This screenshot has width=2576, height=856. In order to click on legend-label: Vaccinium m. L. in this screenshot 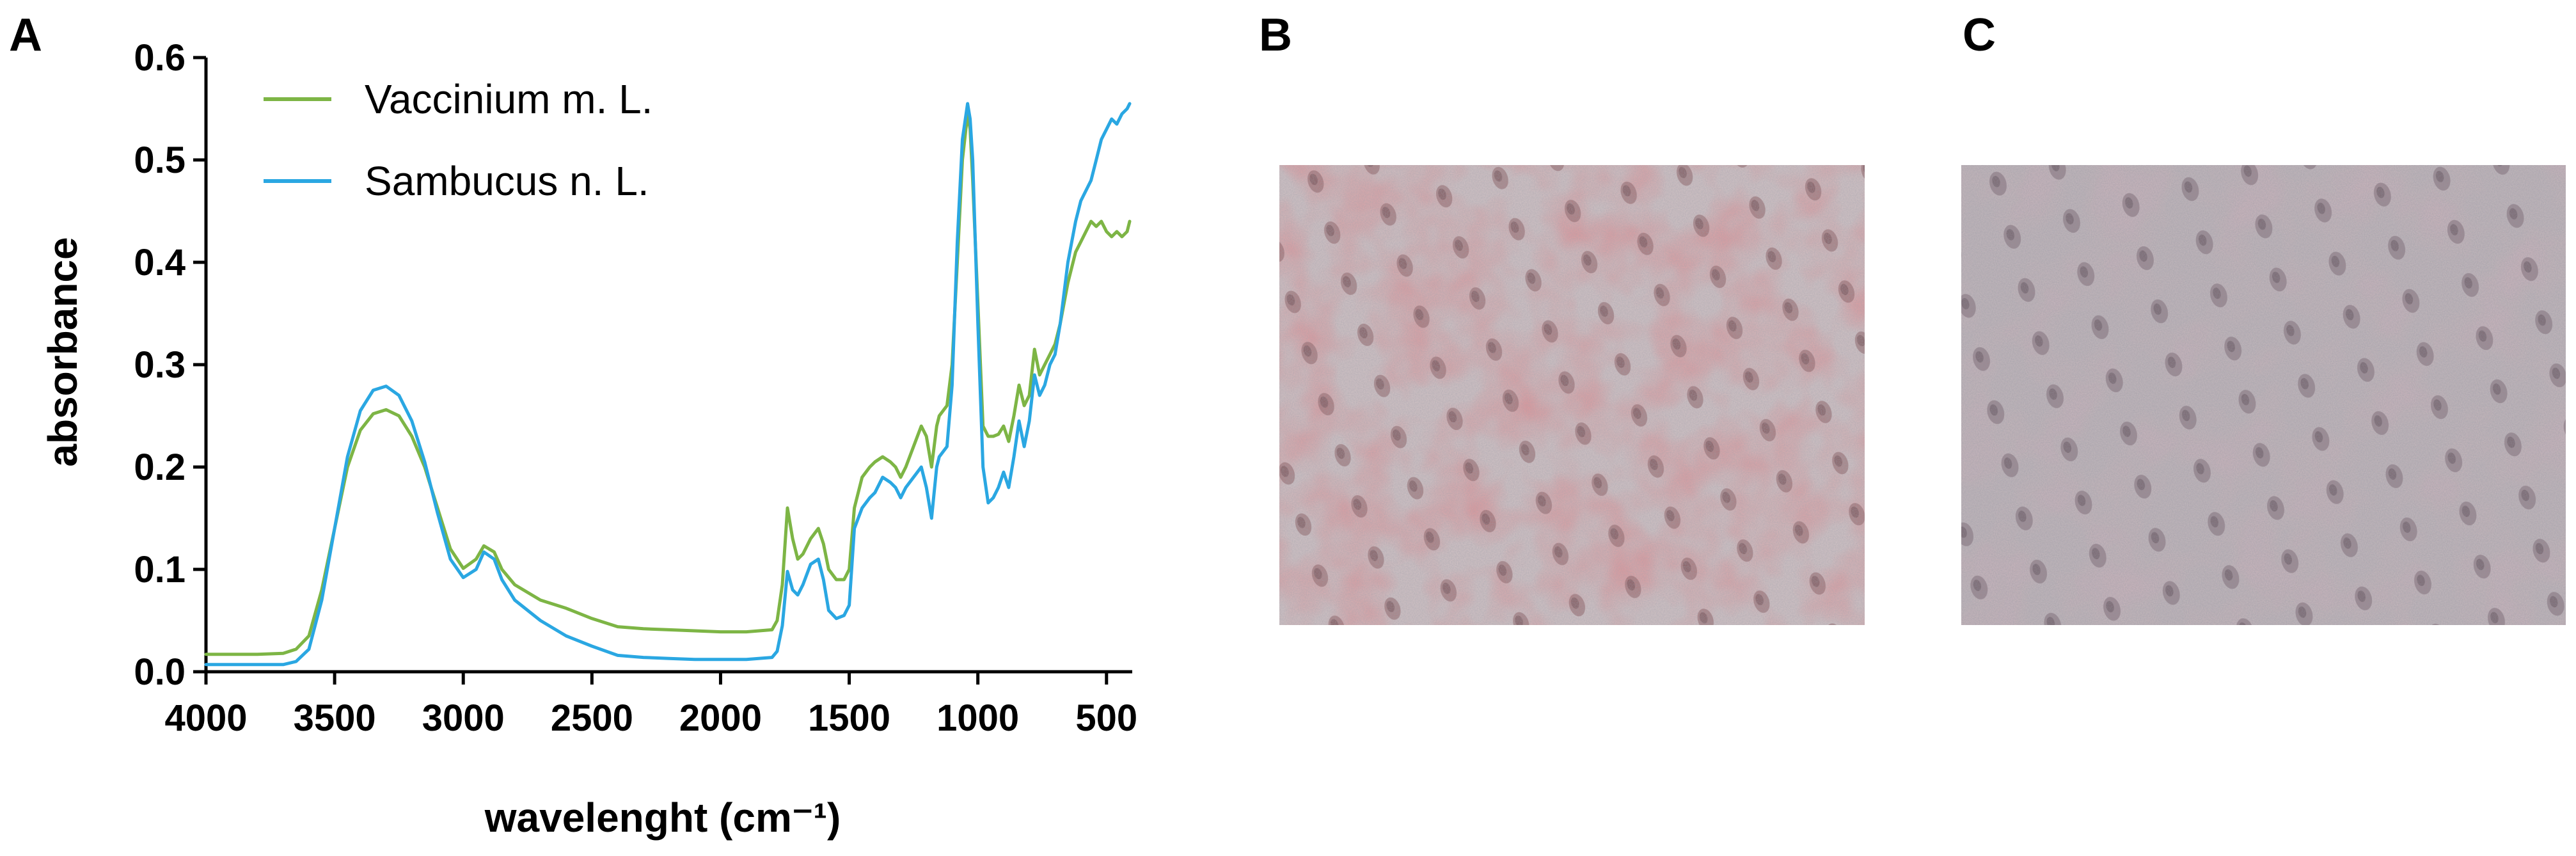, I will do `click(509, 99)`.